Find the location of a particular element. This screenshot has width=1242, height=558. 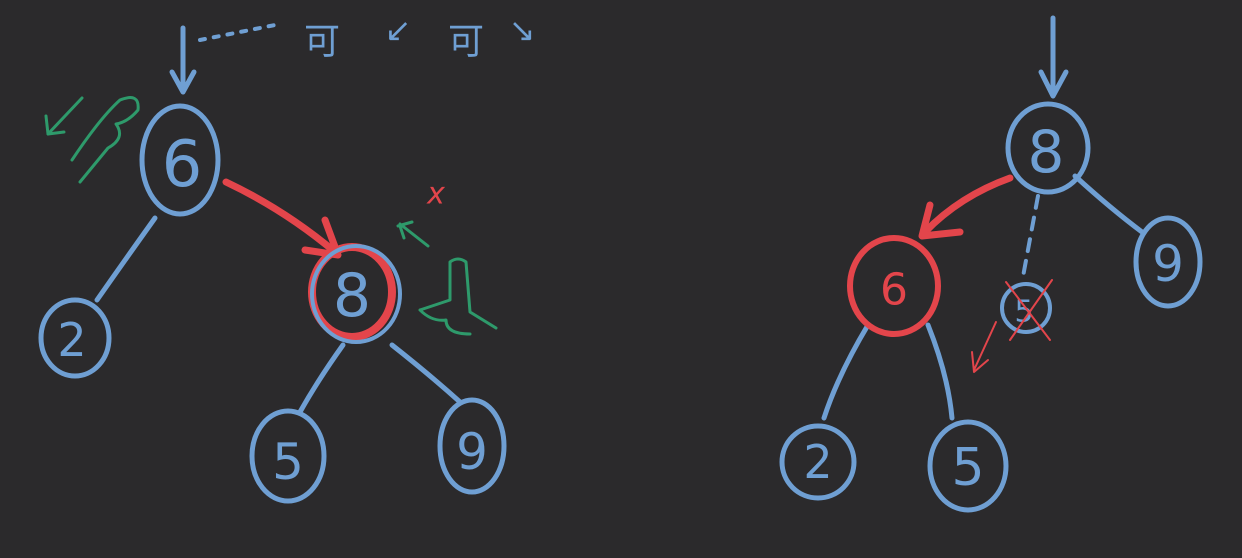

tree-node-8: 8 is located at coordinates (1048, 148).